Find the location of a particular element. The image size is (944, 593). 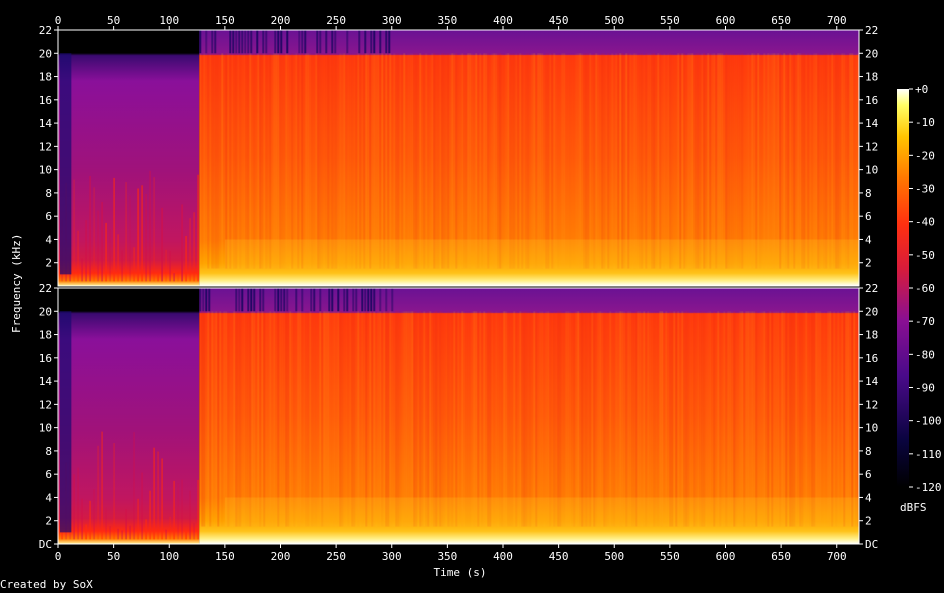

harmonic-band is located at coordinates (541, 254).